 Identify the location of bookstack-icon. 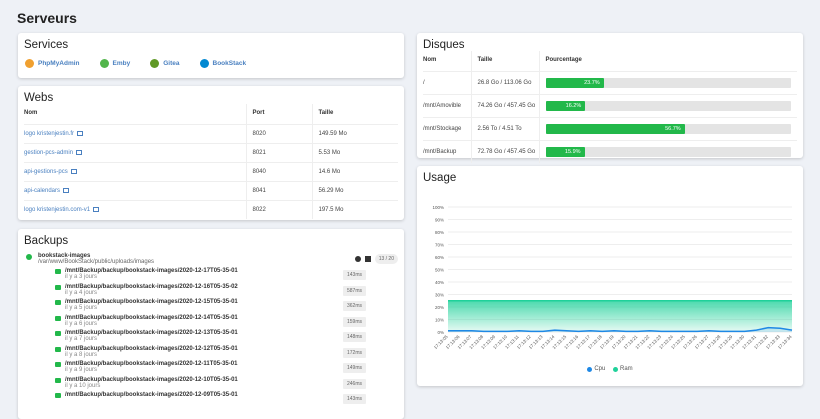
(204, 63).